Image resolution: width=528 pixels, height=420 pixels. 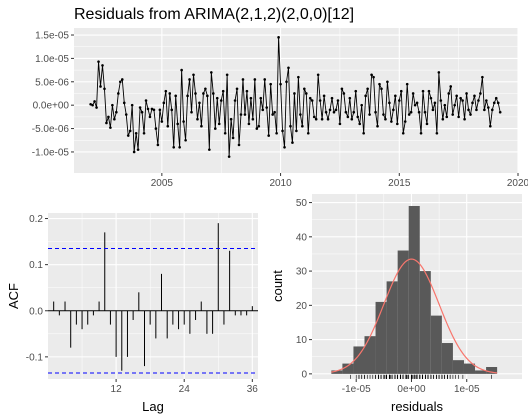 I want to click on histogram-bar, so click(x=370, y=355).